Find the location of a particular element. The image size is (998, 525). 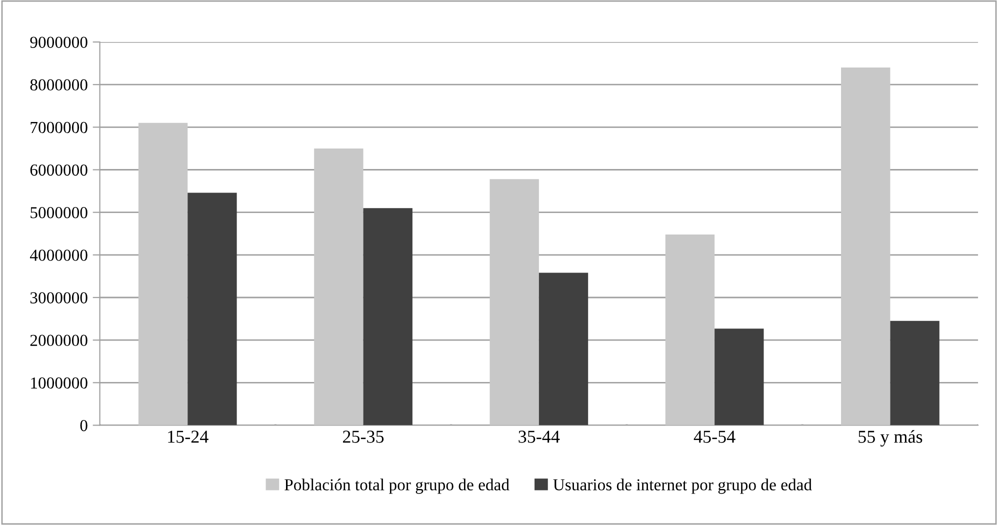

y-tick-label: 4000000 is located at coordinates (59, 255).